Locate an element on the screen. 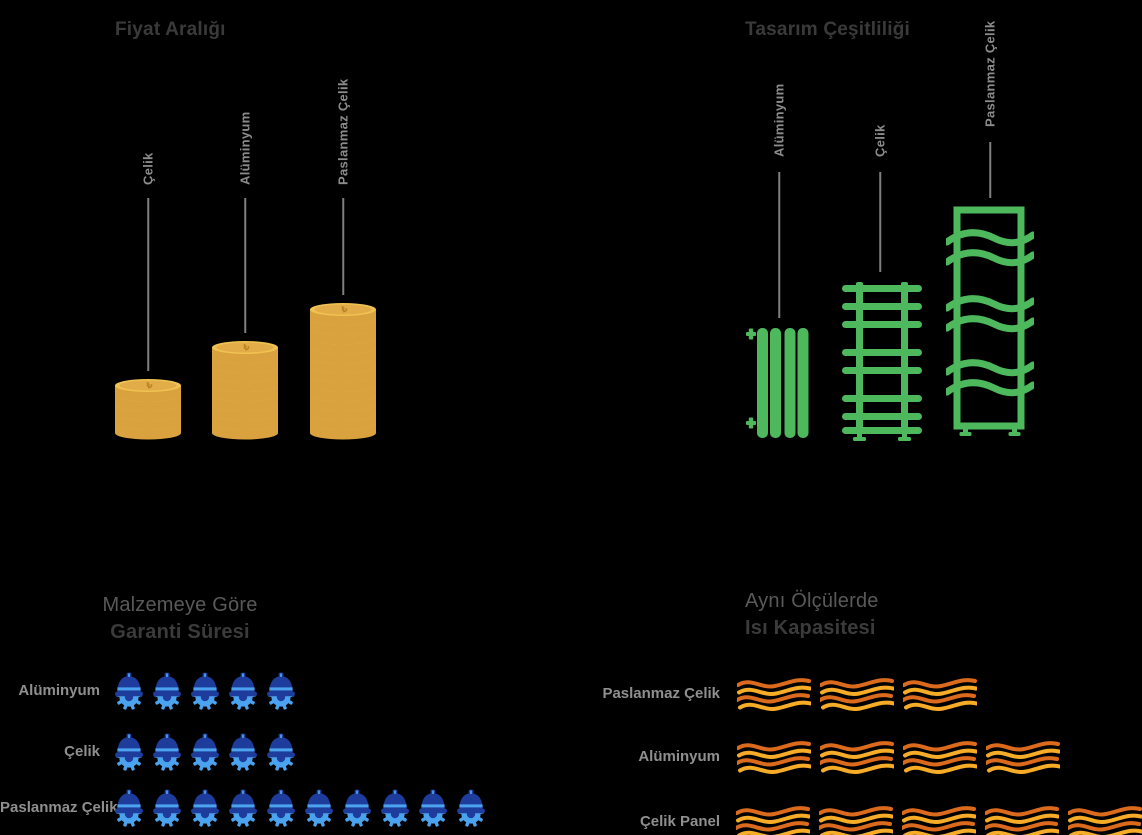  warranty-title-line2: Garanti Süresi is located at coordinates (180, 632).